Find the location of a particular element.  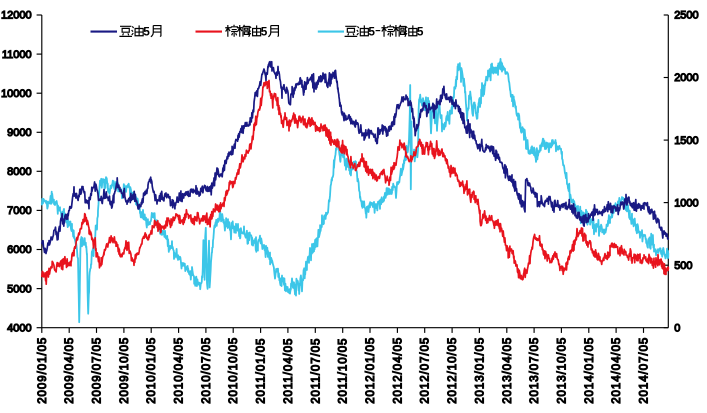

svg-text: 2500 is located at coordinates (686, 16).